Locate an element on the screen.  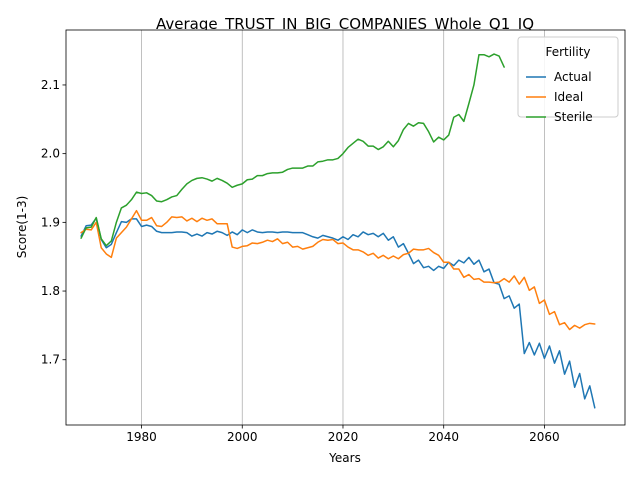
x-tick-label: 2040 is located at coordinates (443, 437).